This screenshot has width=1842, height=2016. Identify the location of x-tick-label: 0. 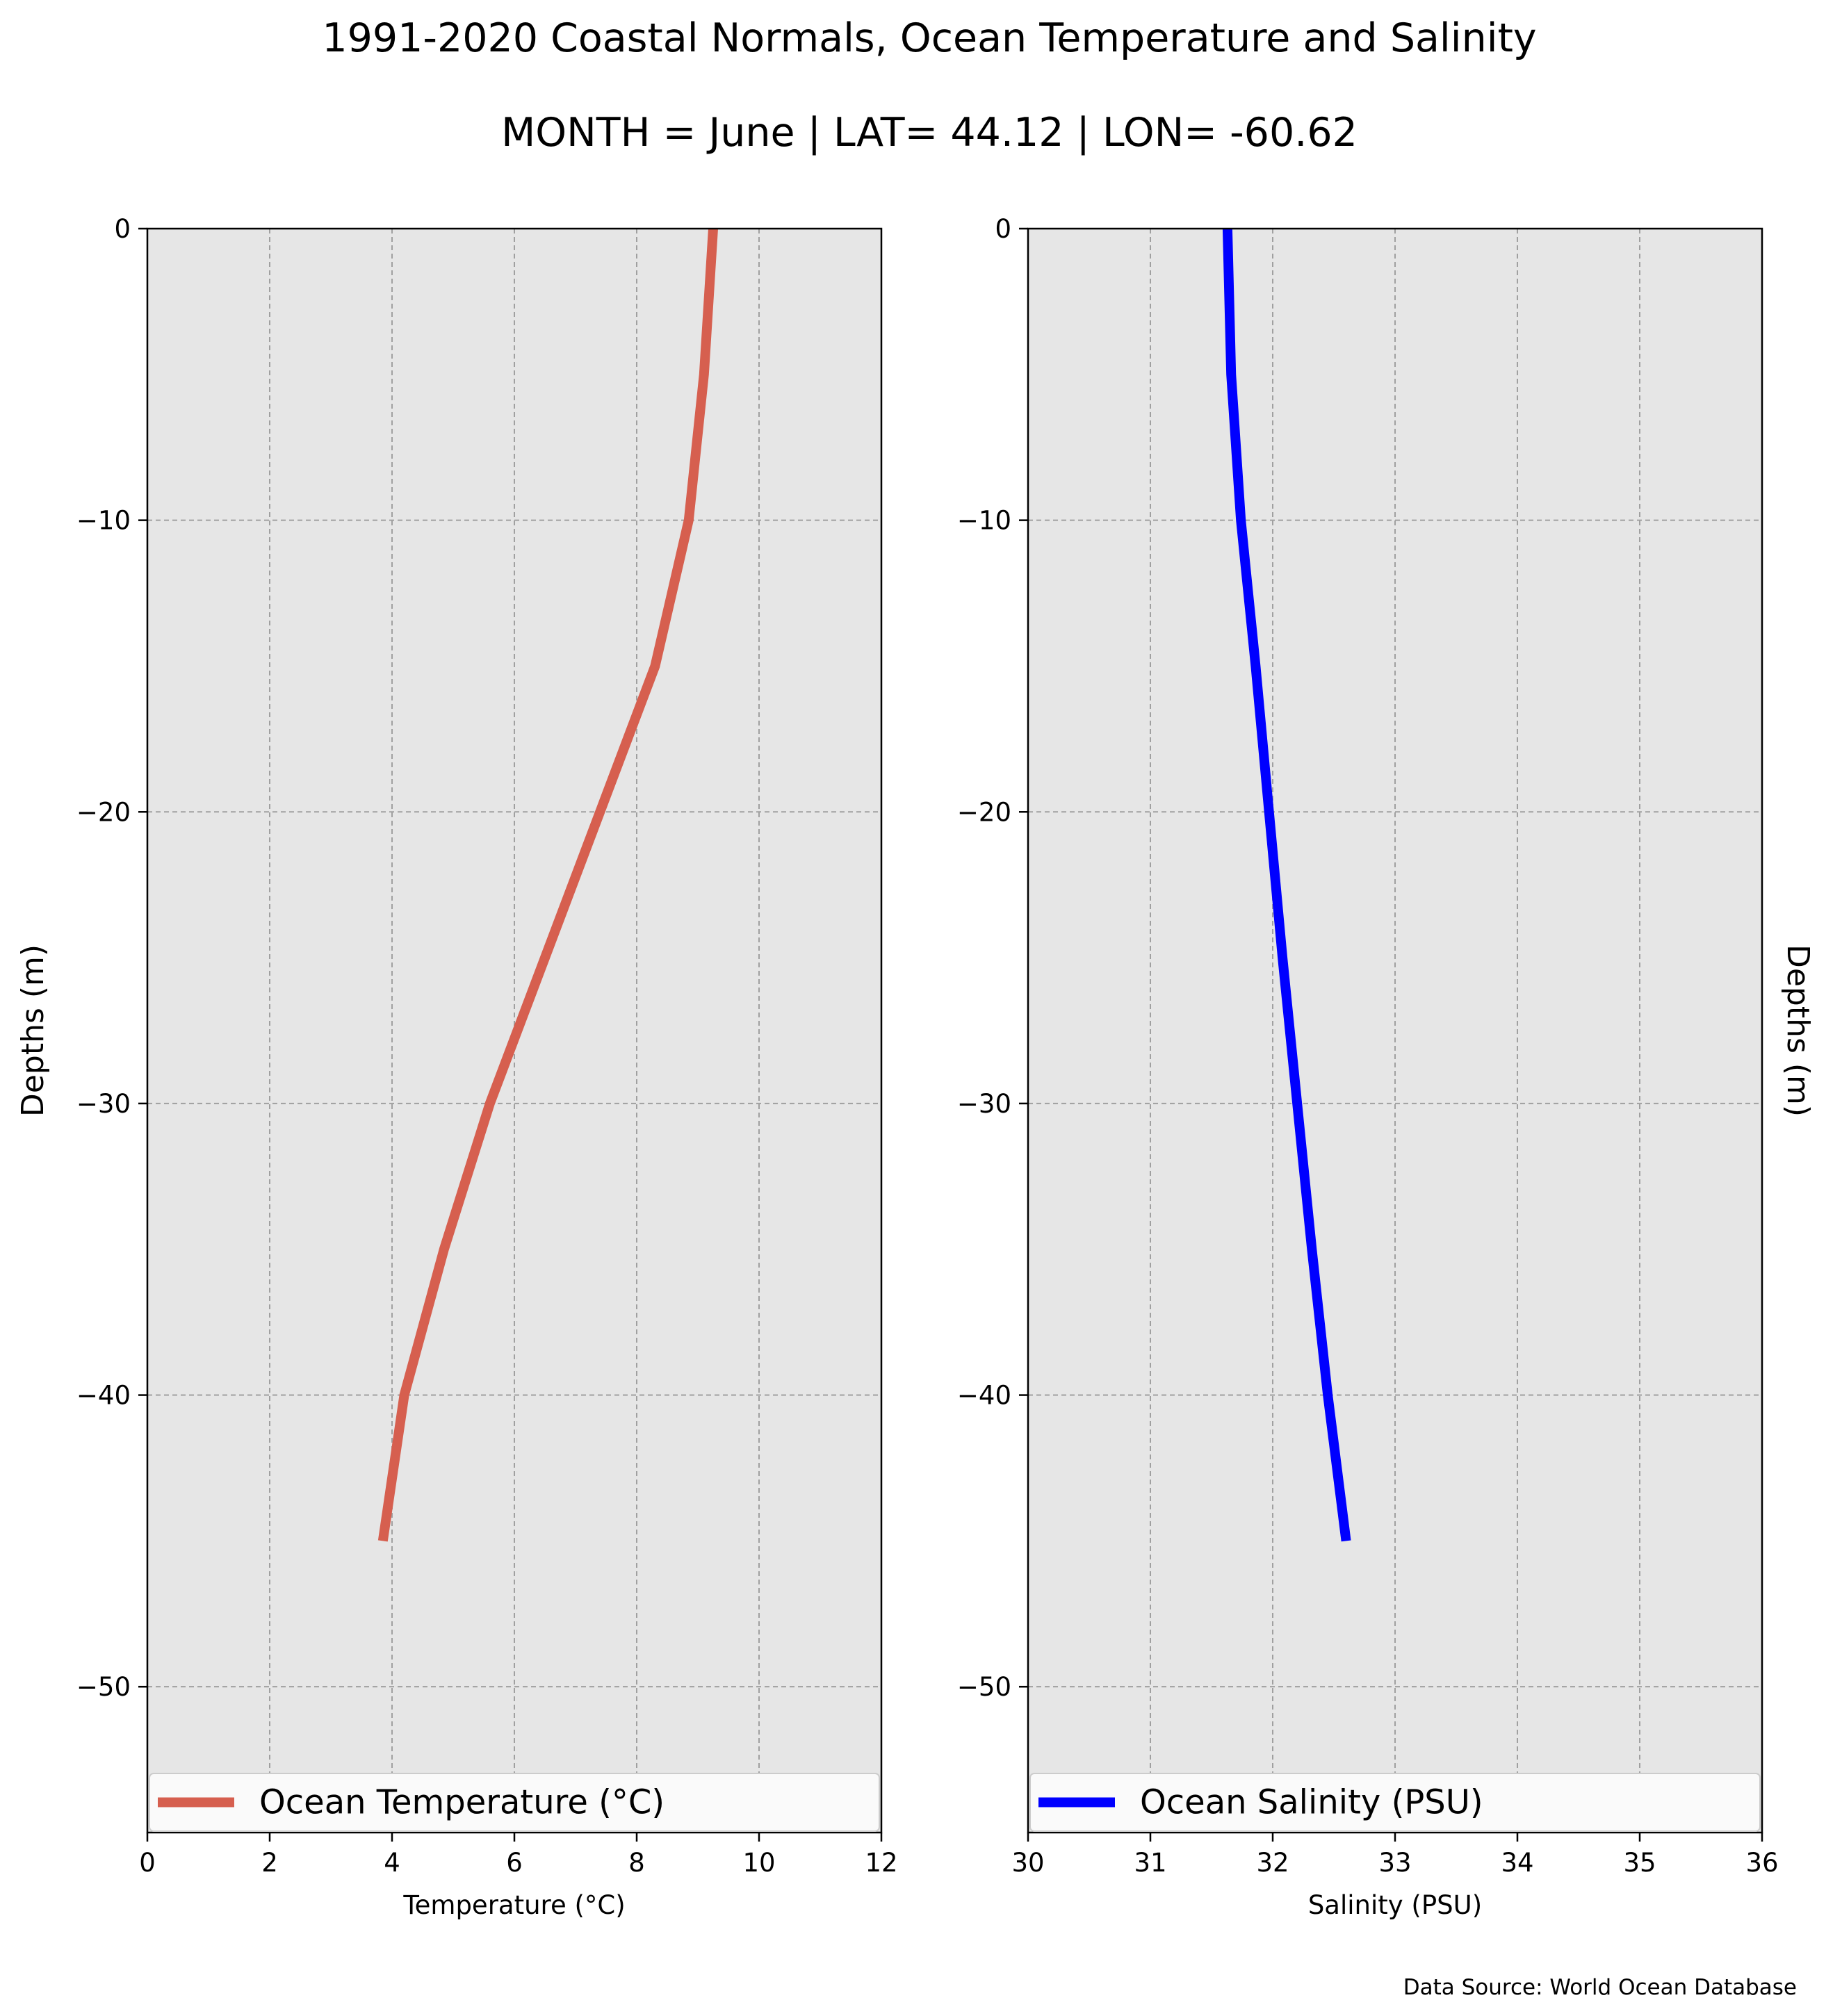
(147, 1863).